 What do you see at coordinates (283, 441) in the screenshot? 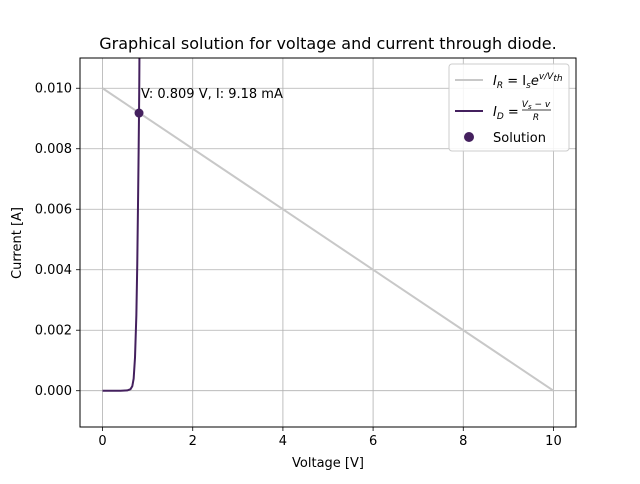
I see `x-tick-label: 4` at bounding box center [283, 441].